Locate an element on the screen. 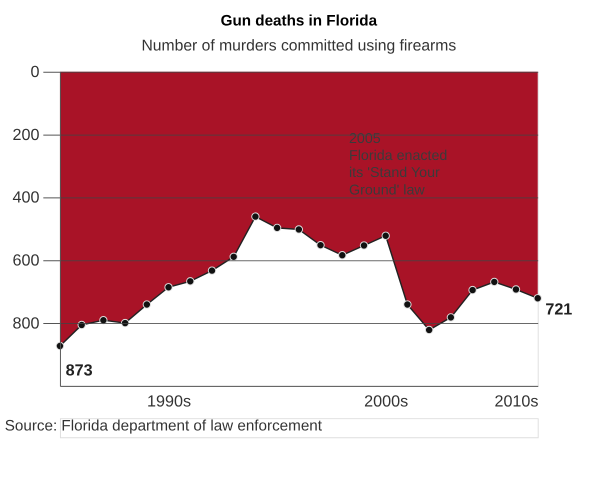 Image resolution: width=611 pixels, height=489 pixels. y-tick-label: 200 is located at coordinates (26, 135).